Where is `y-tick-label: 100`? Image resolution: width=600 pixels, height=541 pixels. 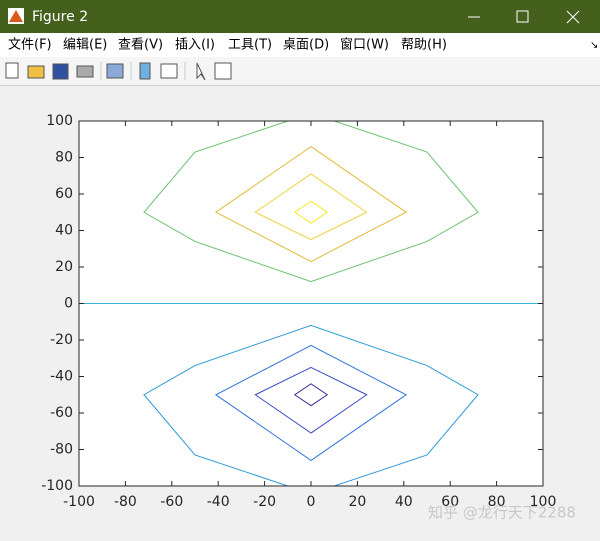 y-tick-label: 100 is located at coordinates (59, 121).